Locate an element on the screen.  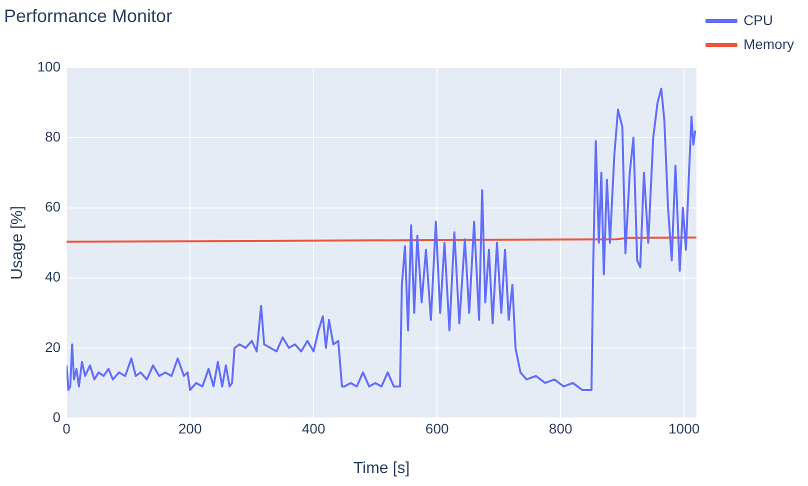
x-tick-label: 400 is located at coordinates (314, 428).